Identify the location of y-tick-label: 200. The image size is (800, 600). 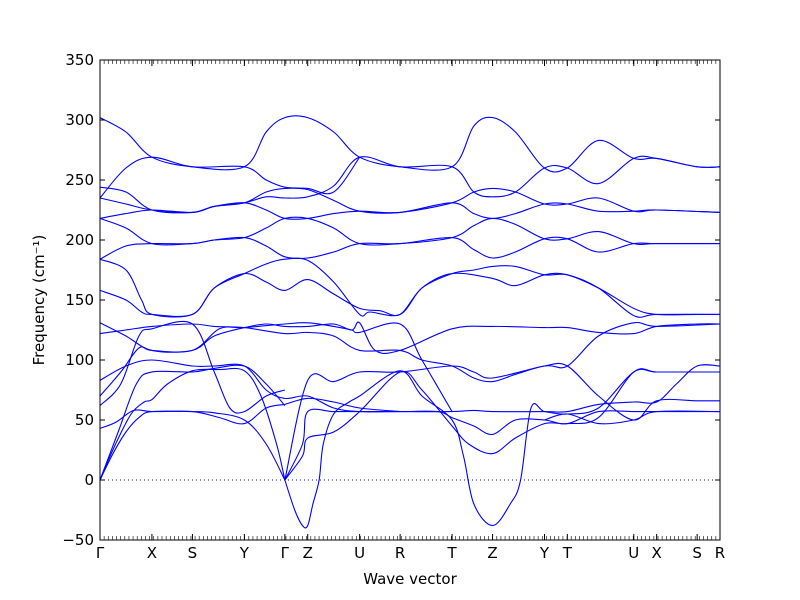
(79, 240).